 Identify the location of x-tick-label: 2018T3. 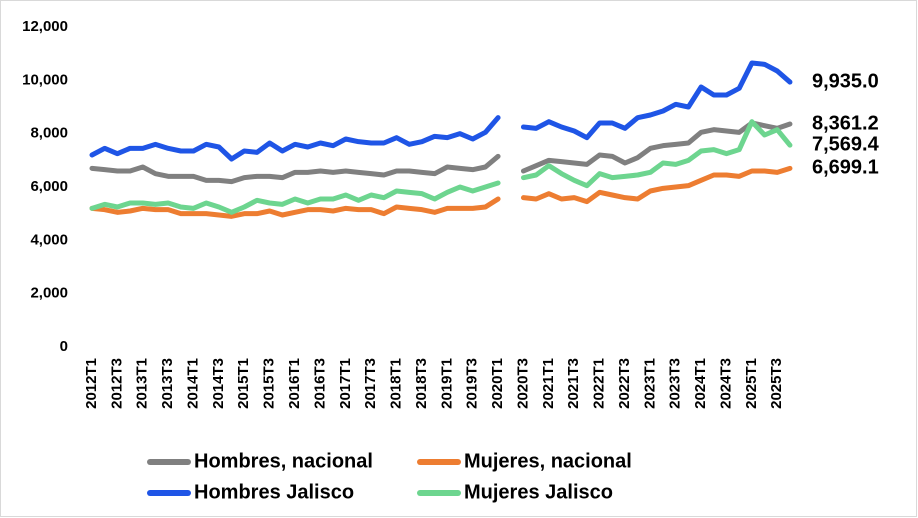
(421, 383).